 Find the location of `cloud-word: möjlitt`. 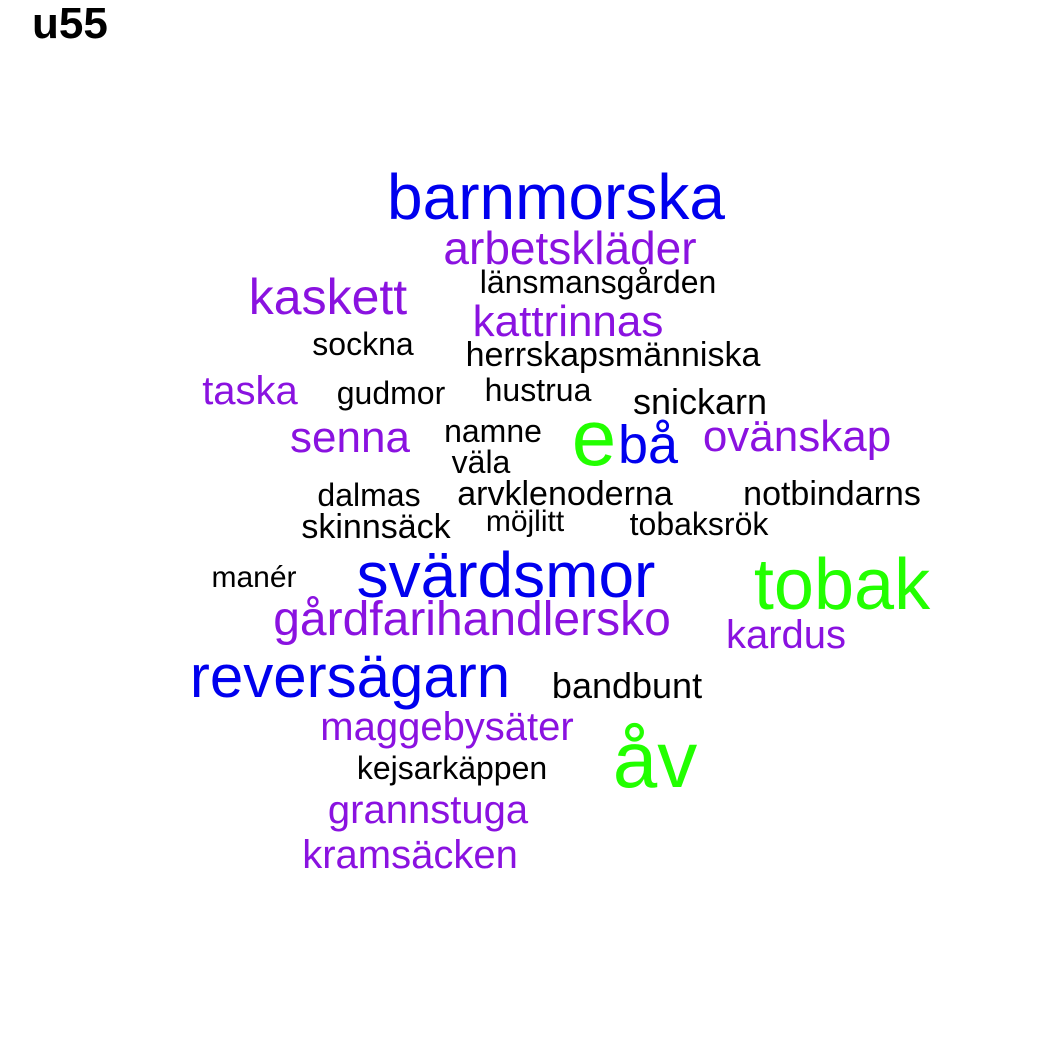

cloud-word: möjlitt is located at coordinates (525, 521).